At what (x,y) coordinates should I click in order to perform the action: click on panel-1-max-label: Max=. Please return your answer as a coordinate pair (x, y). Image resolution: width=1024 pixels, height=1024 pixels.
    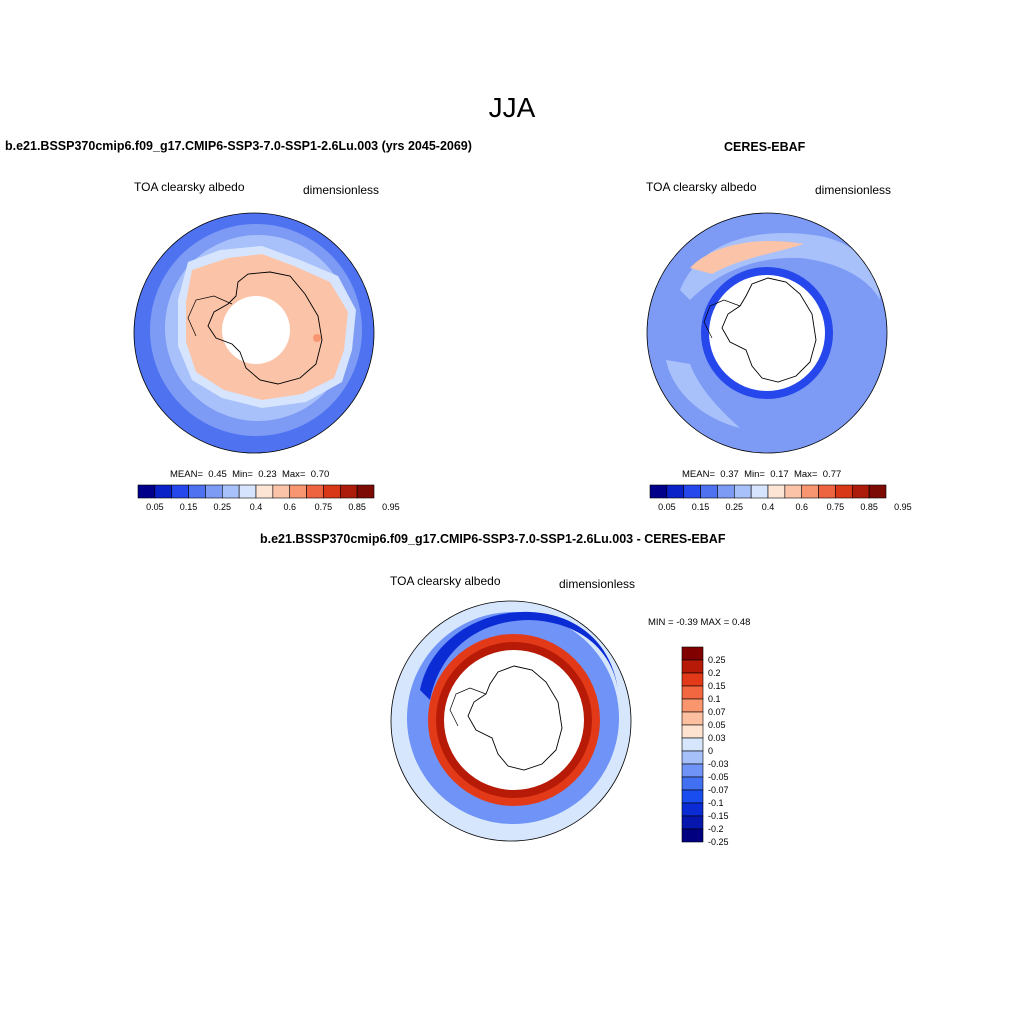
    Looking at the image, I should click on (293, 474).